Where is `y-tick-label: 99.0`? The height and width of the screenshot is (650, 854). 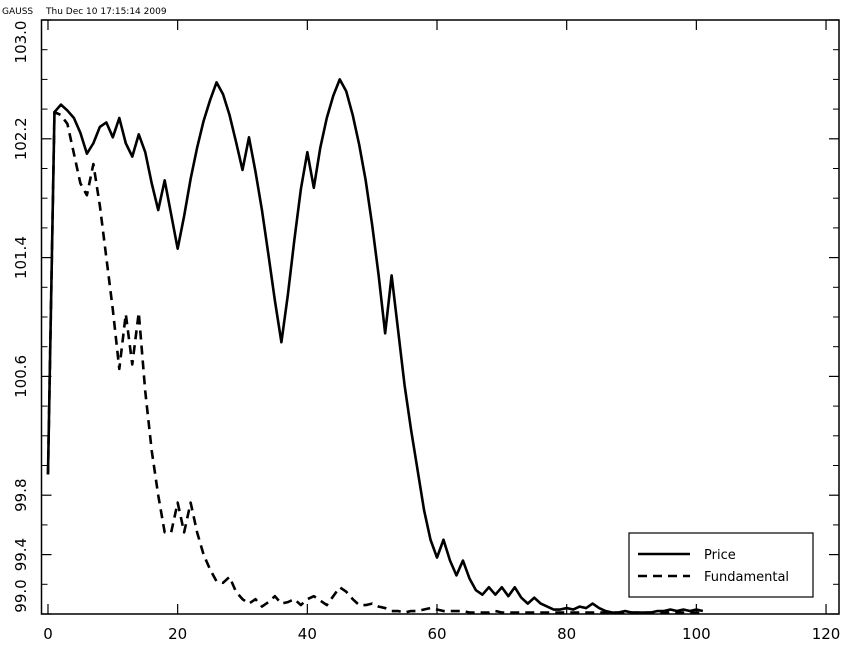
y-tick-label: 99.0 is located at coordinates (21, 595).